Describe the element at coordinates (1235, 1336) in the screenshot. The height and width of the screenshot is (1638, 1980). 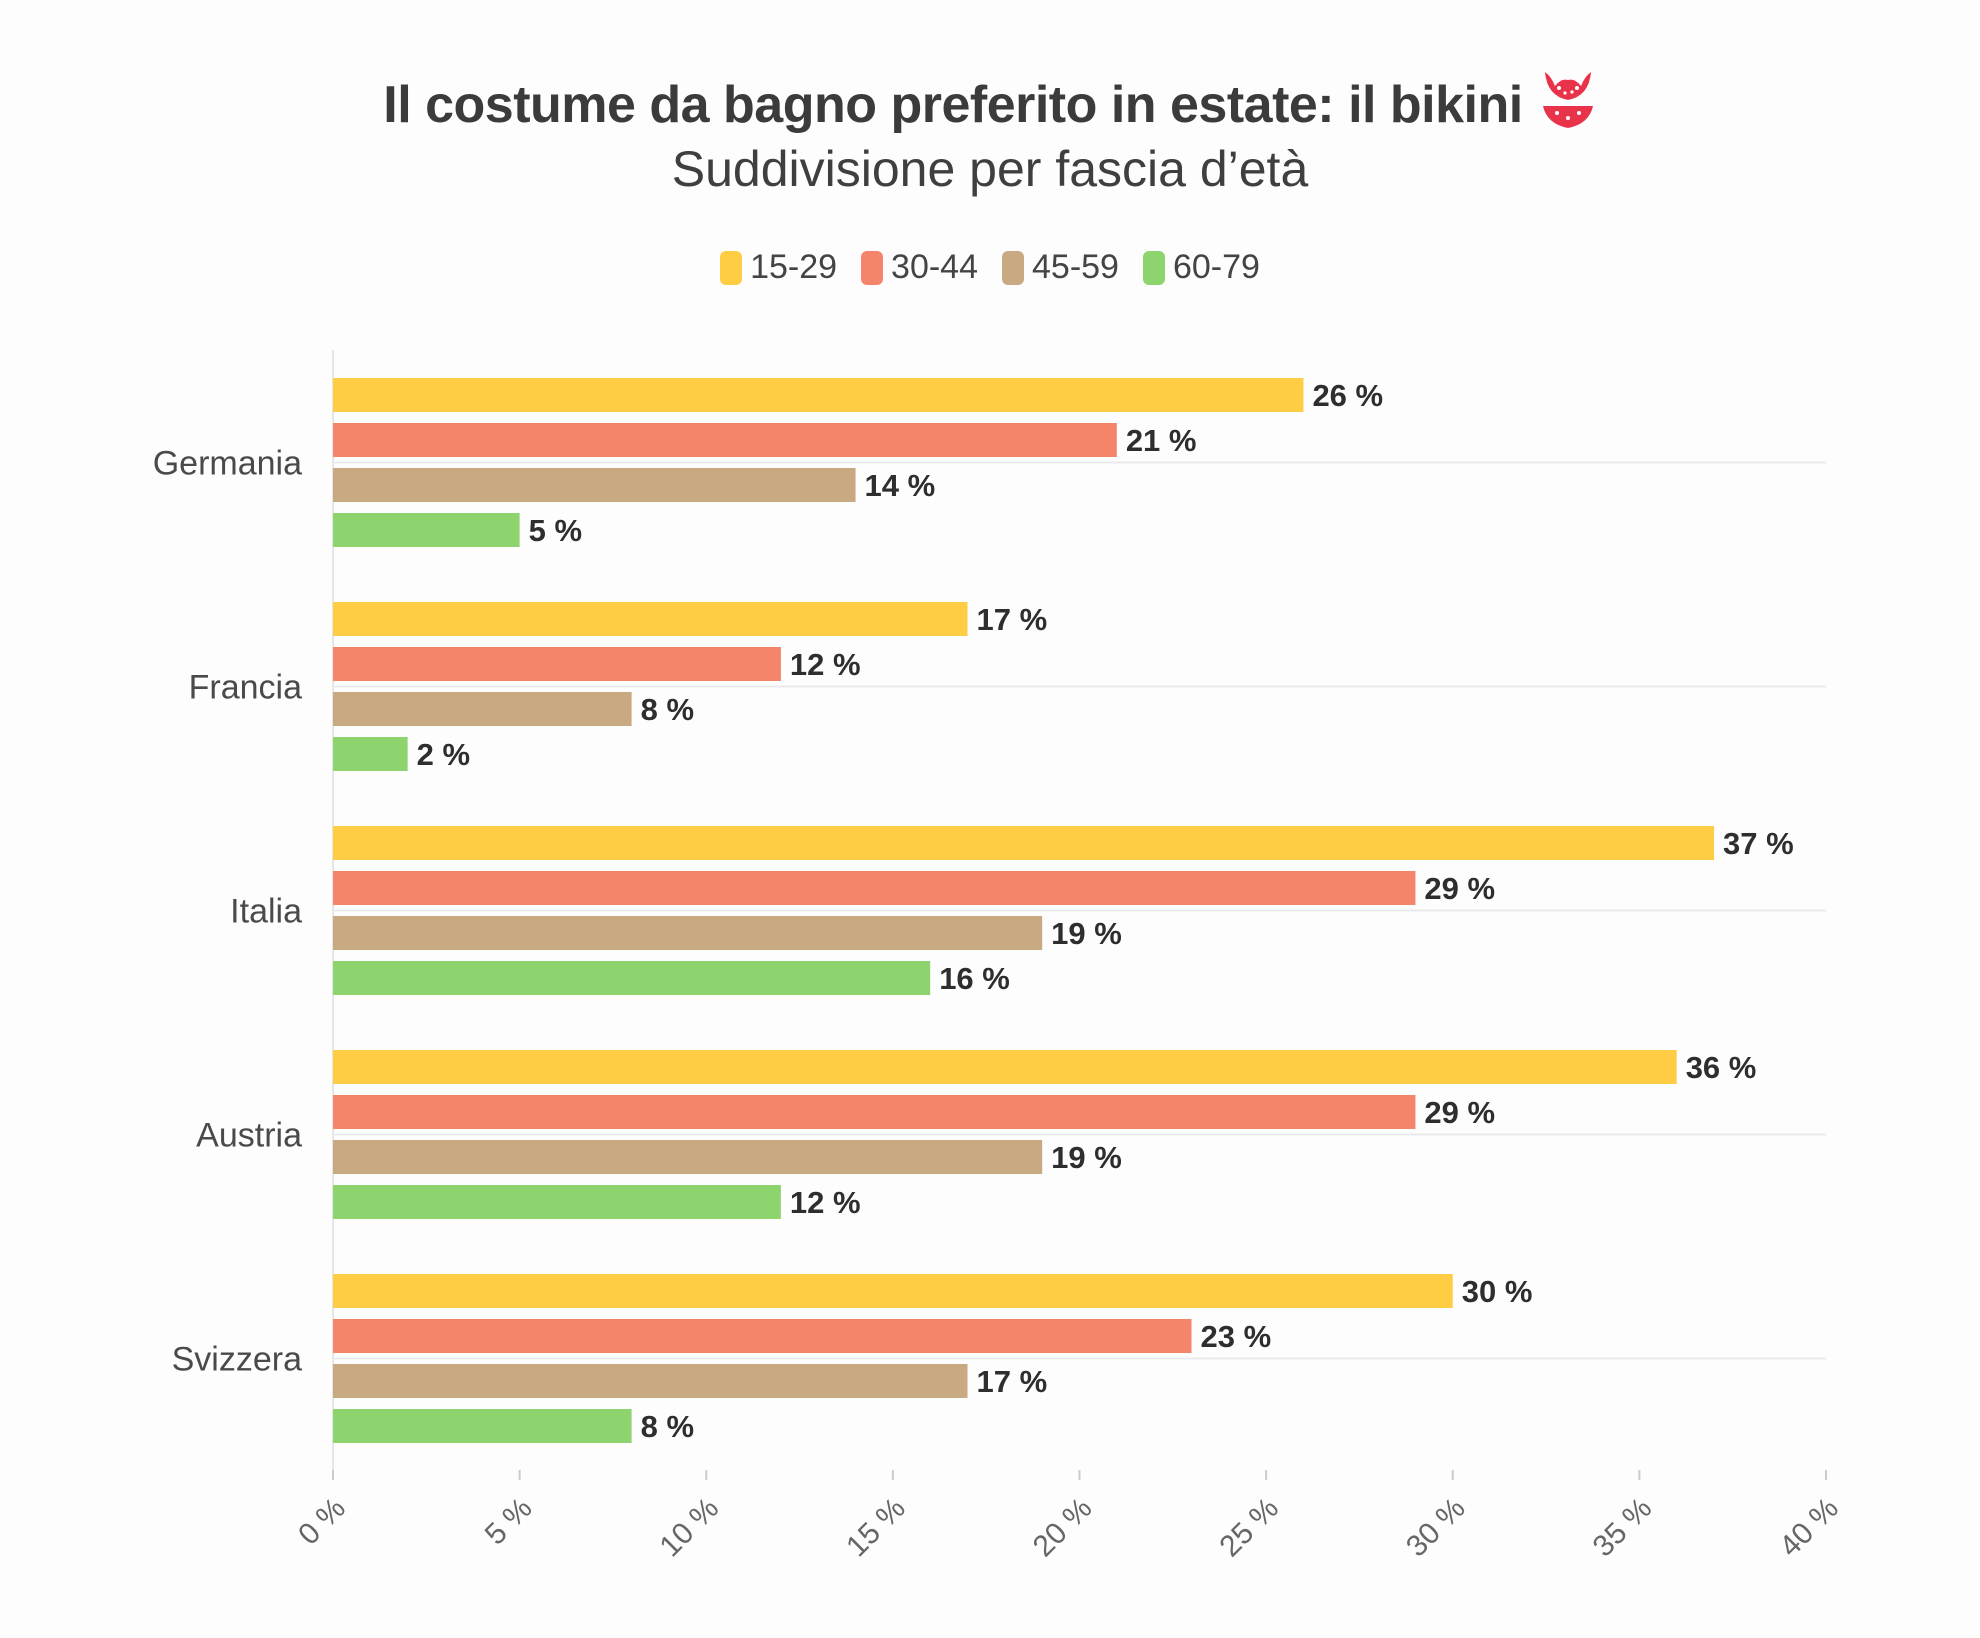
I see `data-label: 23 %` at that location.